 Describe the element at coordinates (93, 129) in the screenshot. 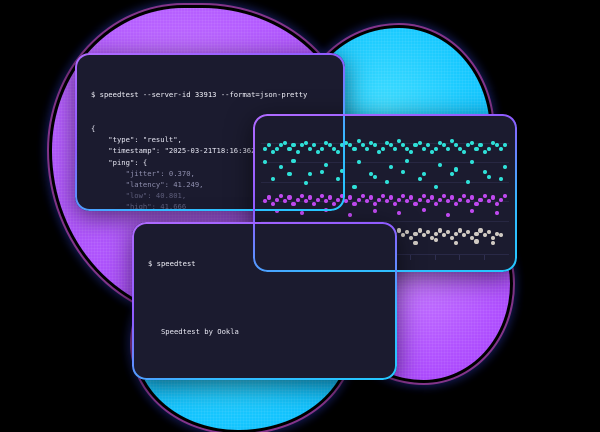

I see `json-line: {` at that location.